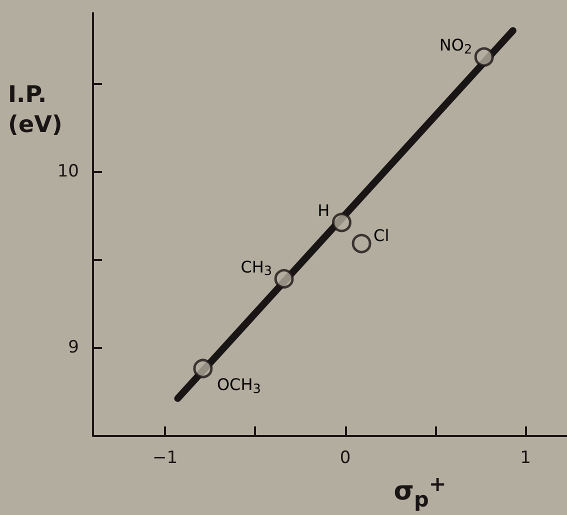 This screenshot has width=567, height=515. Describe the element at coordinates (68, 171) in the screenshot. I see `y-tick-label: 10` at that location.